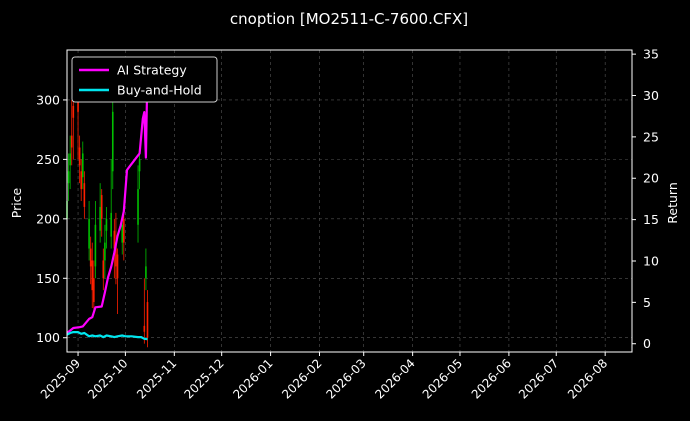 This screenshot has height=421, width=690. I want to click on return-series-lines, so click(107, 203).